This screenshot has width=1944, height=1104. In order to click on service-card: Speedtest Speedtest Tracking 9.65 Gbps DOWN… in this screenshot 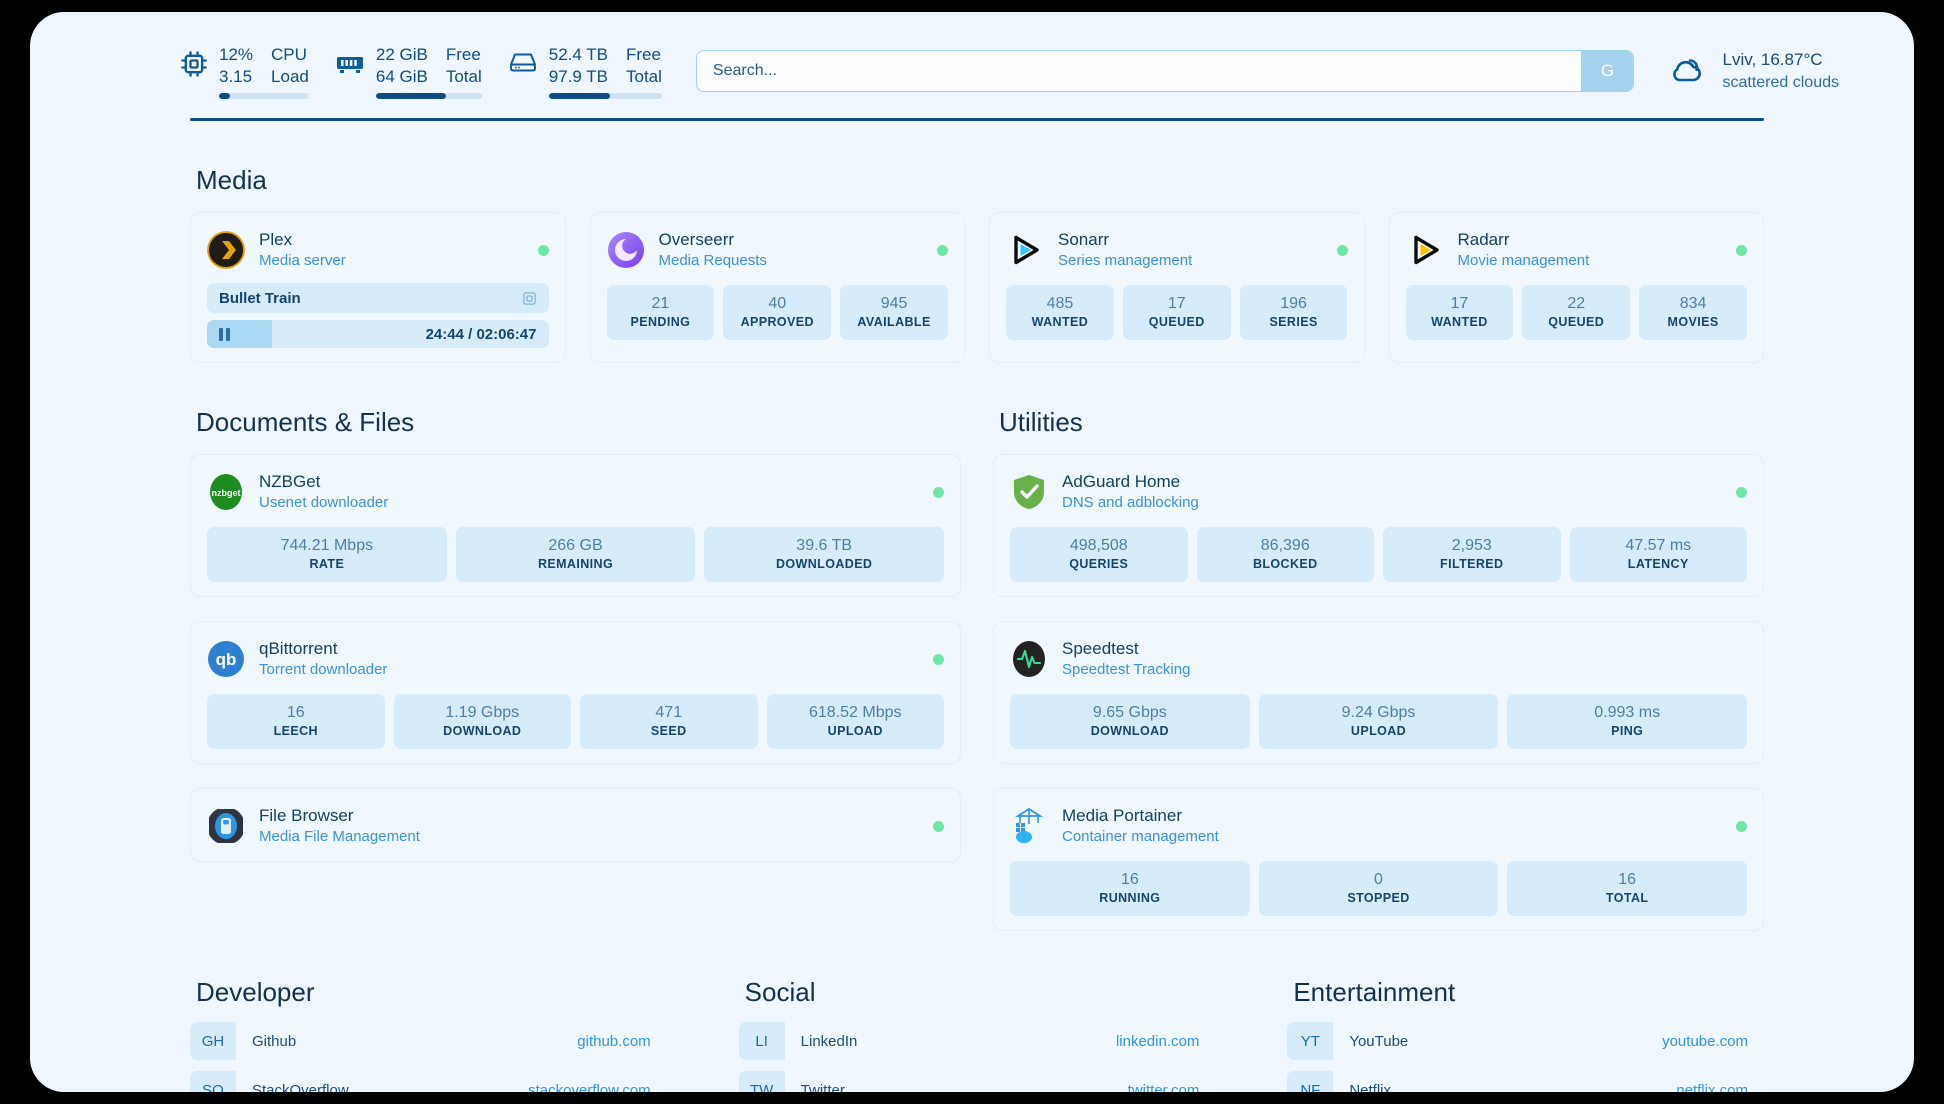, I will do `click(1378, 692)`.